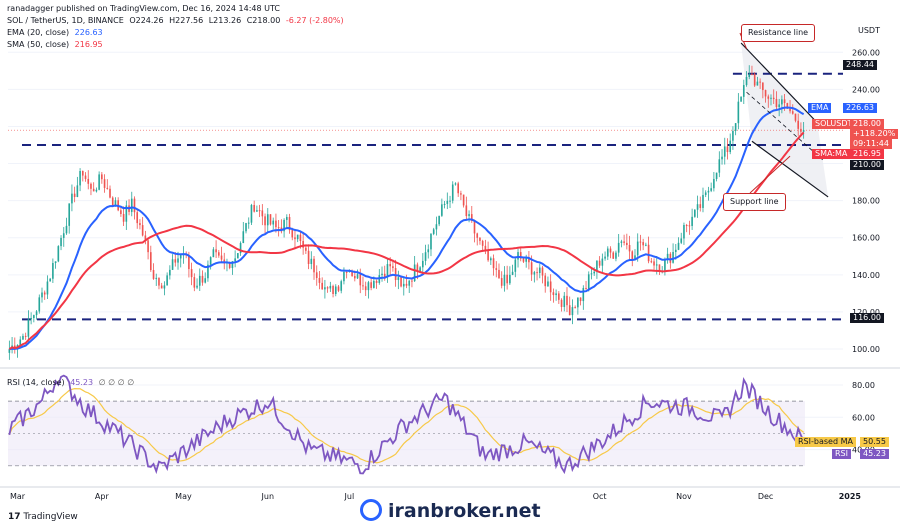 This screenshot has width=900, height=530. I want to click on price-tick-label: 120.00, so click(866, 312).